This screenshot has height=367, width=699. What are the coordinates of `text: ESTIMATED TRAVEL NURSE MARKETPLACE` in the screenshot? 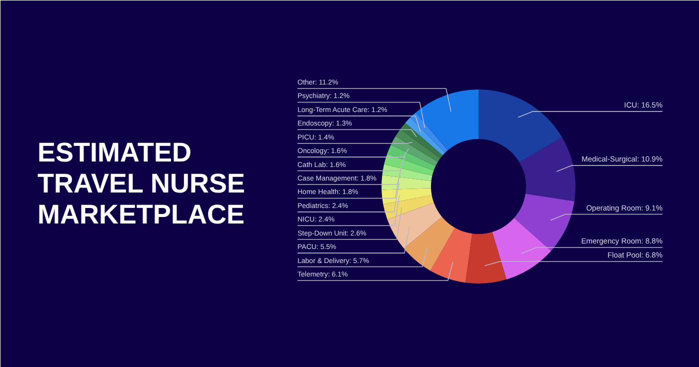 It's located at (142, 184).